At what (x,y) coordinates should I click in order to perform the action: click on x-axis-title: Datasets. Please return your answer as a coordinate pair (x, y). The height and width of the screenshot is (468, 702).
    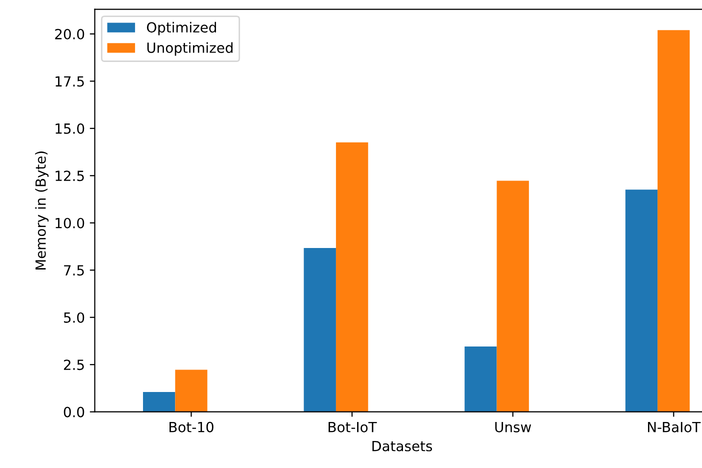
    Looking at the image, I should click on (402, 446).